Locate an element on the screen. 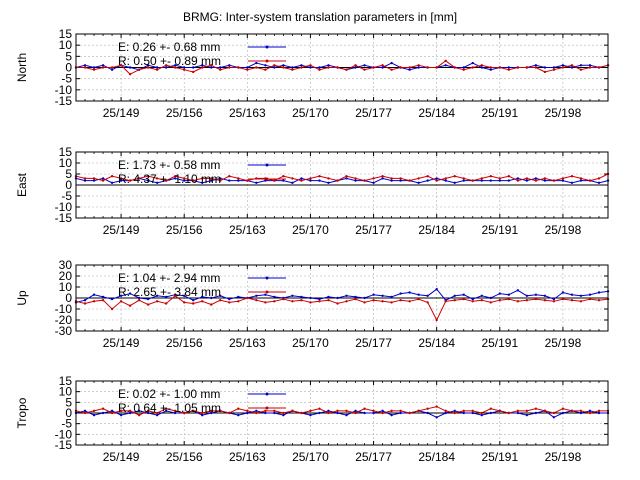 Image resolution: width=640 pixels, height=480 pixels. legend-entry-label: R: 0.64 +- 1.05 mm is located at coordinates (169, 408).